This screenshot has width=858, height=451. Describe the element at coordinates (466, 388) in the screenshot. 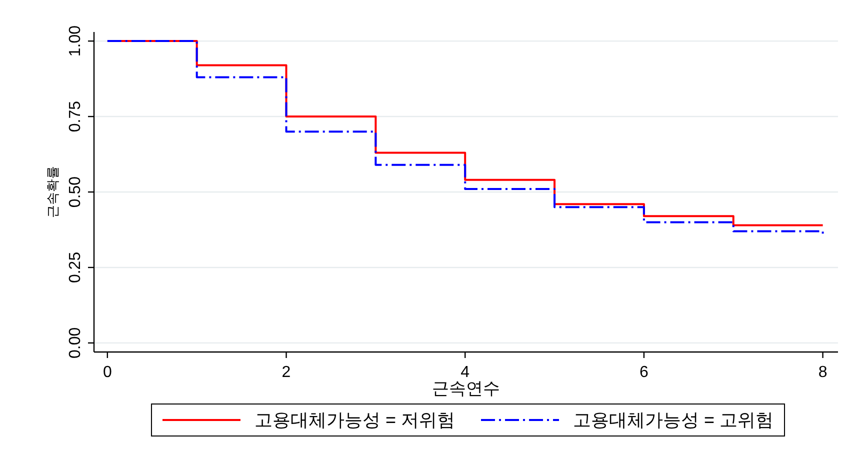

I see `x-axis-title: 근속연수` at that location.